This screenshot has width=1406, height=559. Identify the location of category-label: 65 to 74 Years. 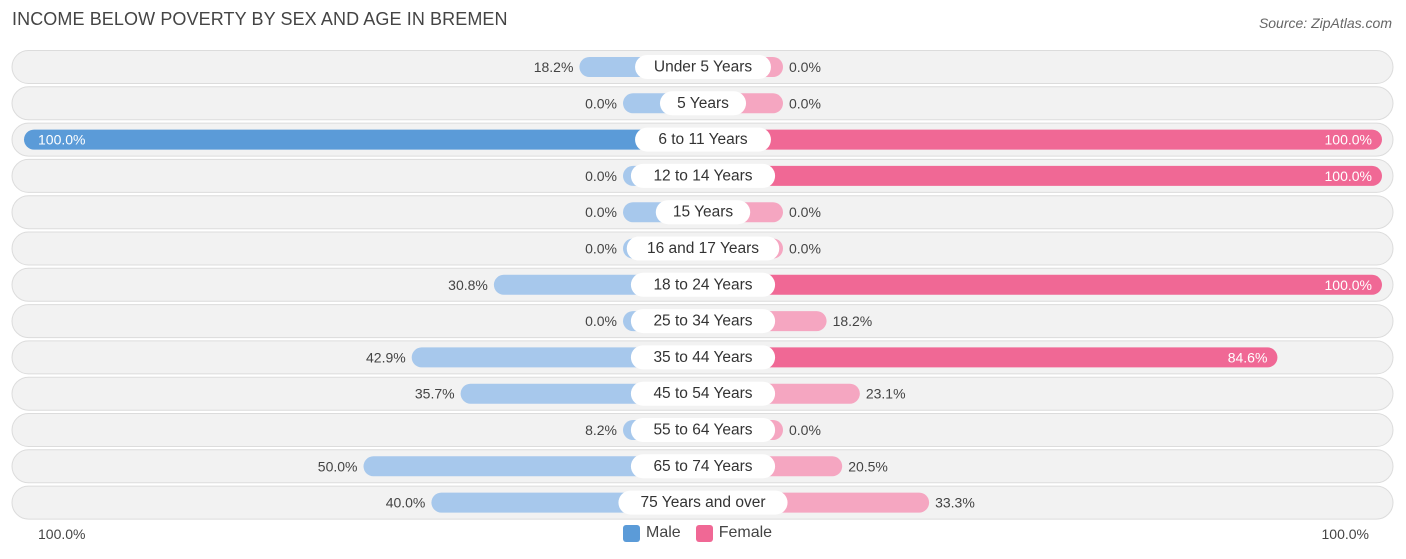
(702, 466).